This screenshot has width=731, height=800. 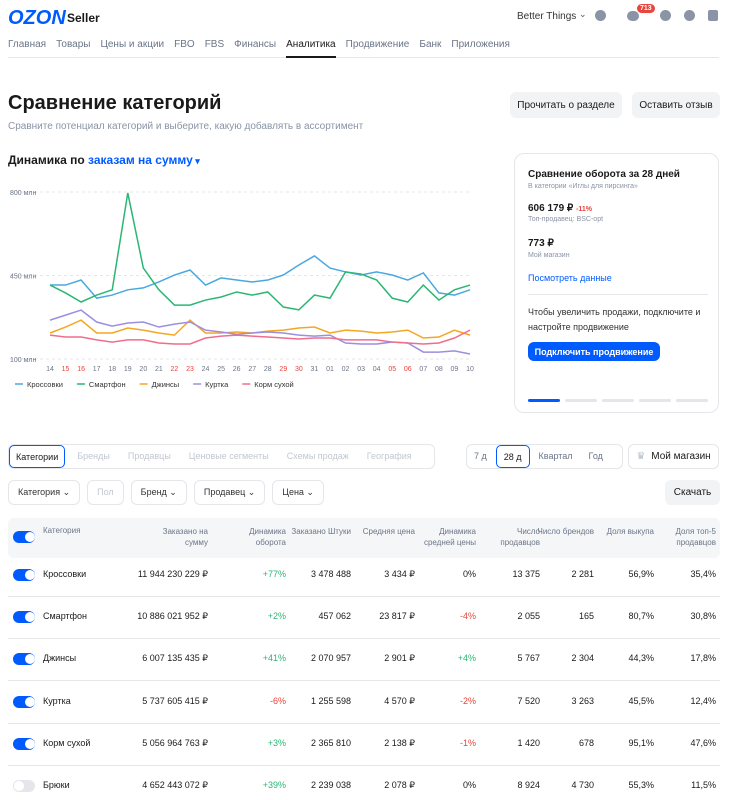 What do you see at coordinates (618, 294) in the screenshot?
I see `card-divider` at bounding box center [618, 294].